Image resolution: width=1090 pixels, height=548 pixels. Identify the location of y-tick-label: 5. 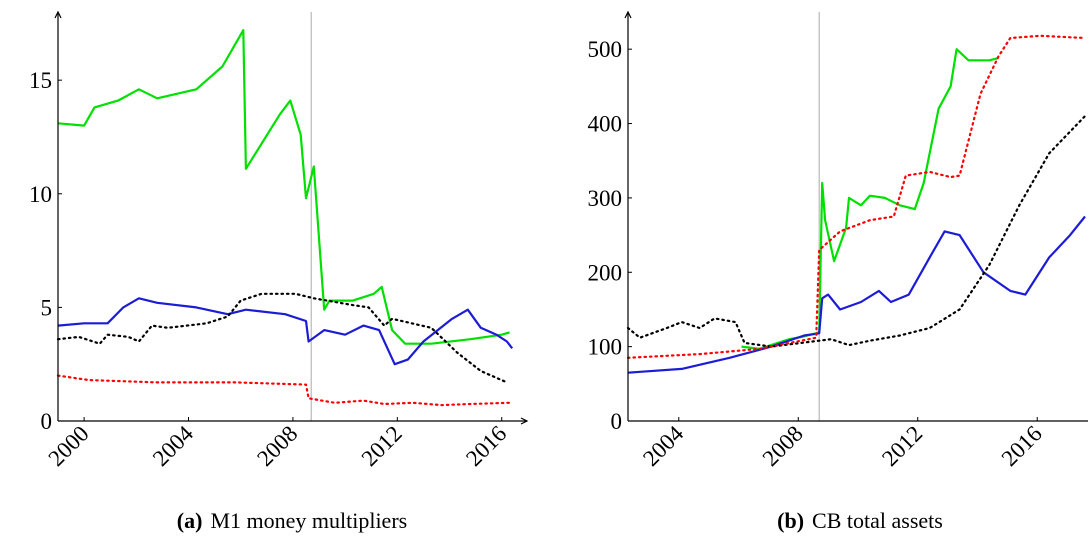
(47, 307).